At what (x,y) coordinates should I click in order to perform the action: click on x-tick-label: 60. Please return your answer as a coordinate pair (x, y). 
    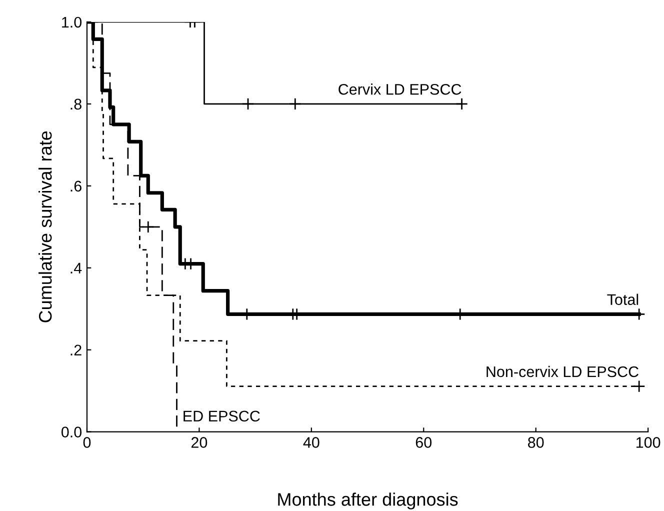
    Looking at the image, I should click on (424, 442).